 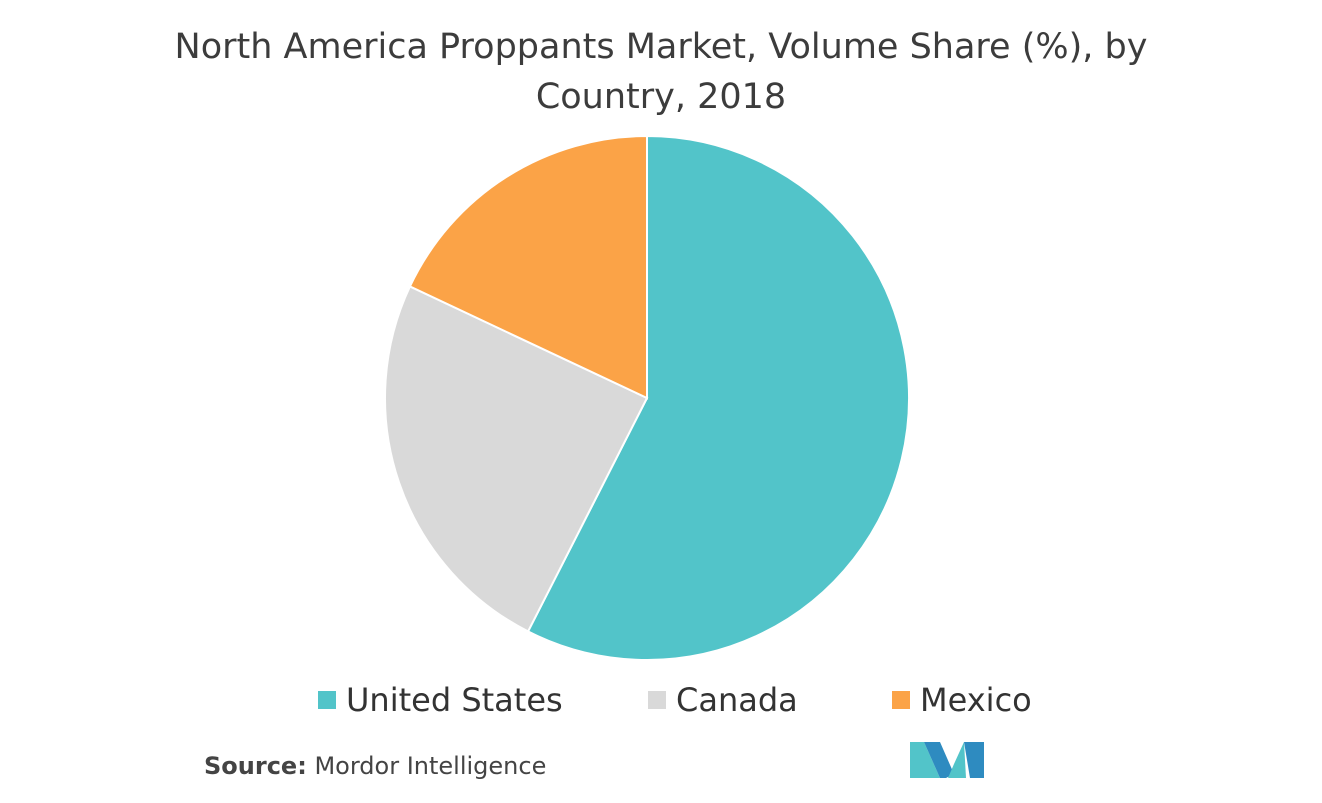 I want to click on pie-slice-canada, so click(x=516, y=459).